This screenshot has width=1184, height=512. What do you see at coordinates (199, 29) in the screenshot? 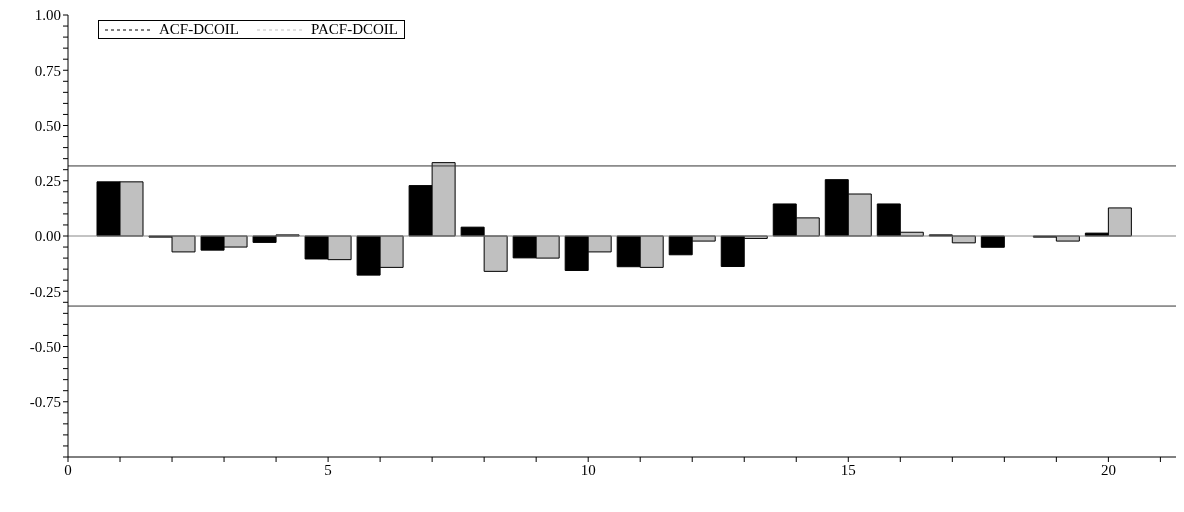
I see `legend-label: ACF-DCOIL` at bounding box center [199, 29].